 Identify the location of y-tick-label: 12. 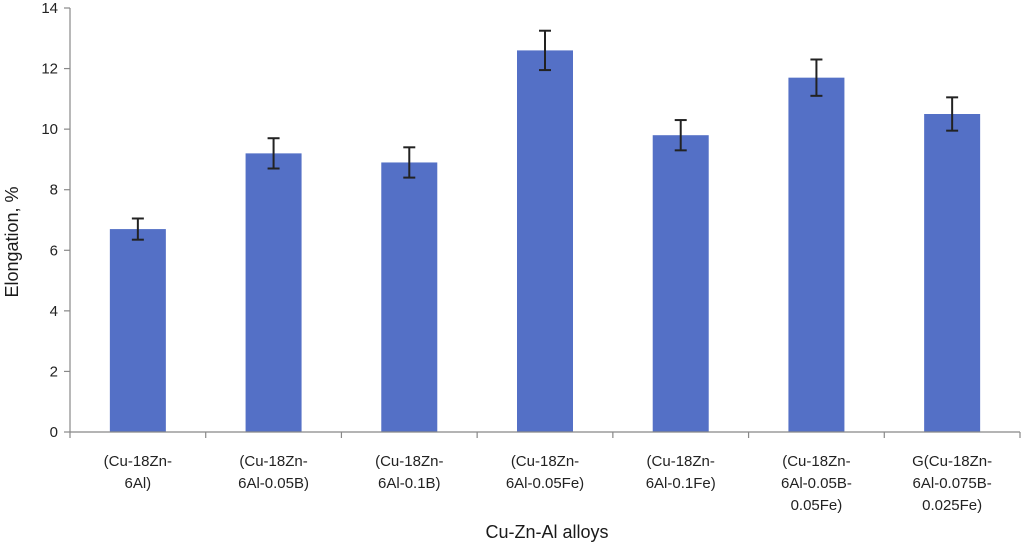
(49, 69).